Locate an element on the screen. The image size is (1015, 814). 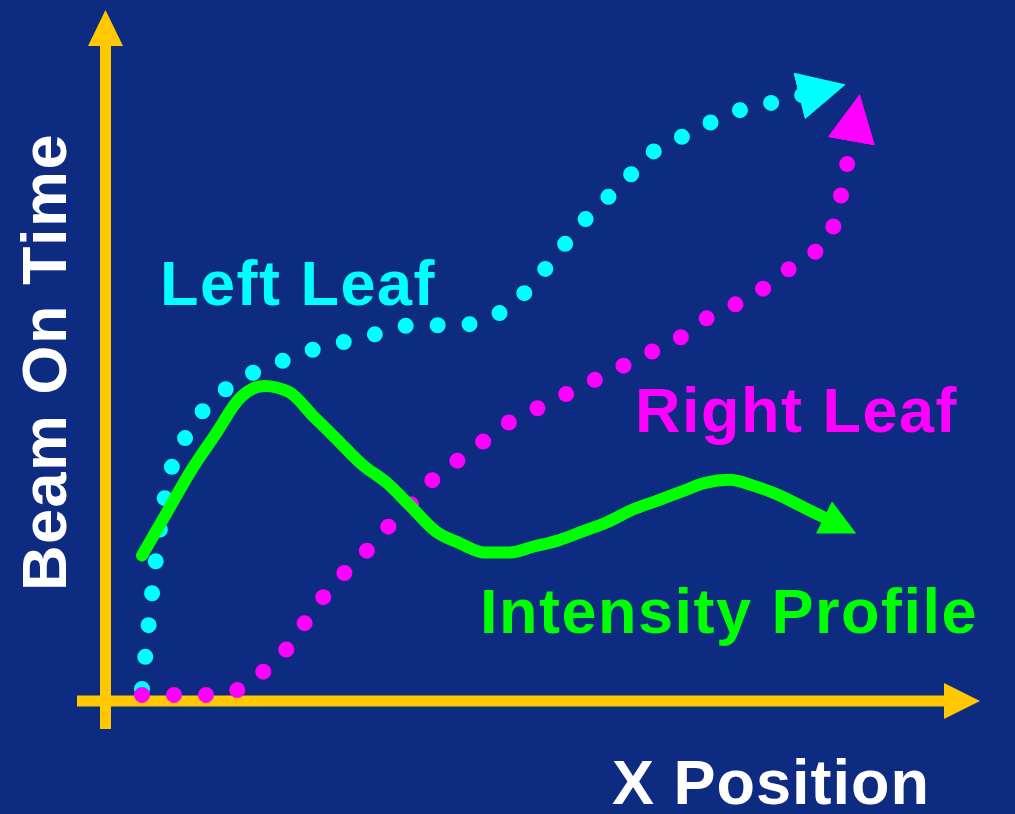
series-label: Right Leaf is located at coordinates (796, 410).